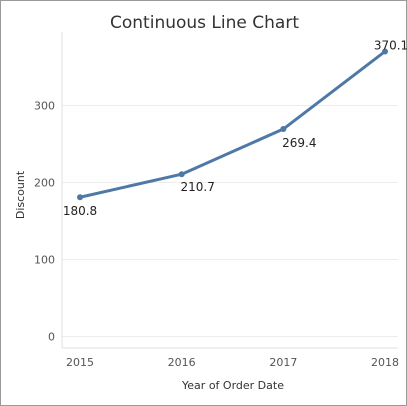  What do you see at coordinates (80, 362) in the screenshot?
I see `x-tick-label: 2015` at bounding box center [80, 362].